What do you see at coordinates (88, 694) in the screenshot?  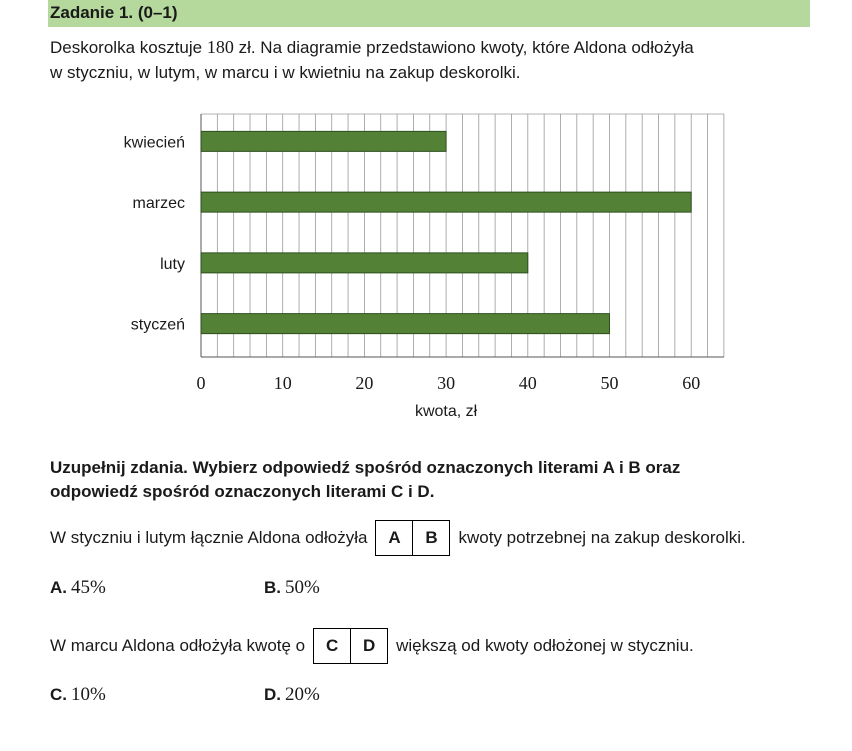 I see `option-c-value: 10%` at bounding box center [88, 694].